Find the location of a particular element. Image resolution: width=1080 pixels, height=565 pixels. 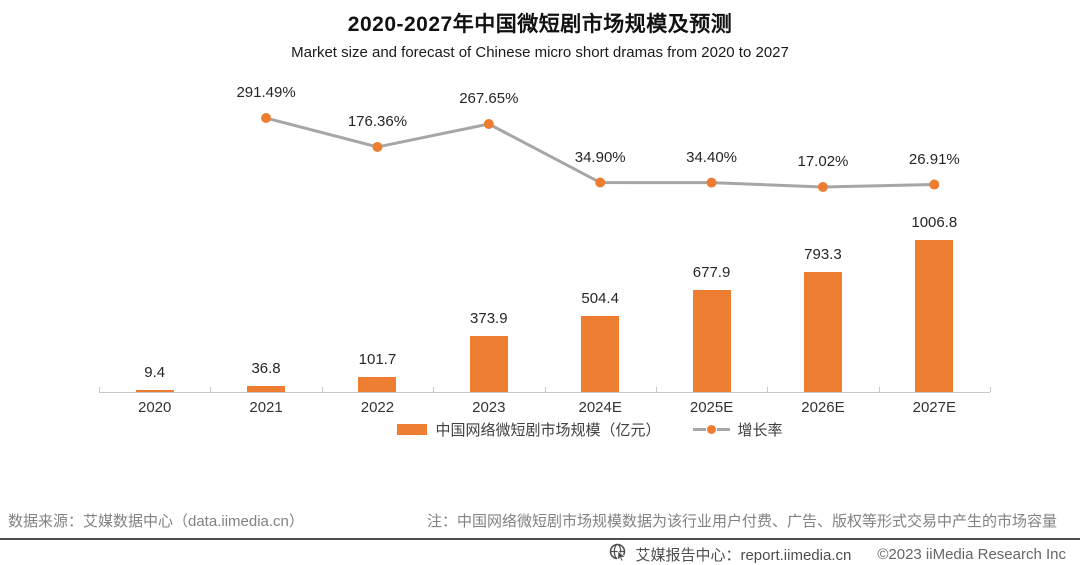

line-marker-2021 is located at coordinates (266, 118).